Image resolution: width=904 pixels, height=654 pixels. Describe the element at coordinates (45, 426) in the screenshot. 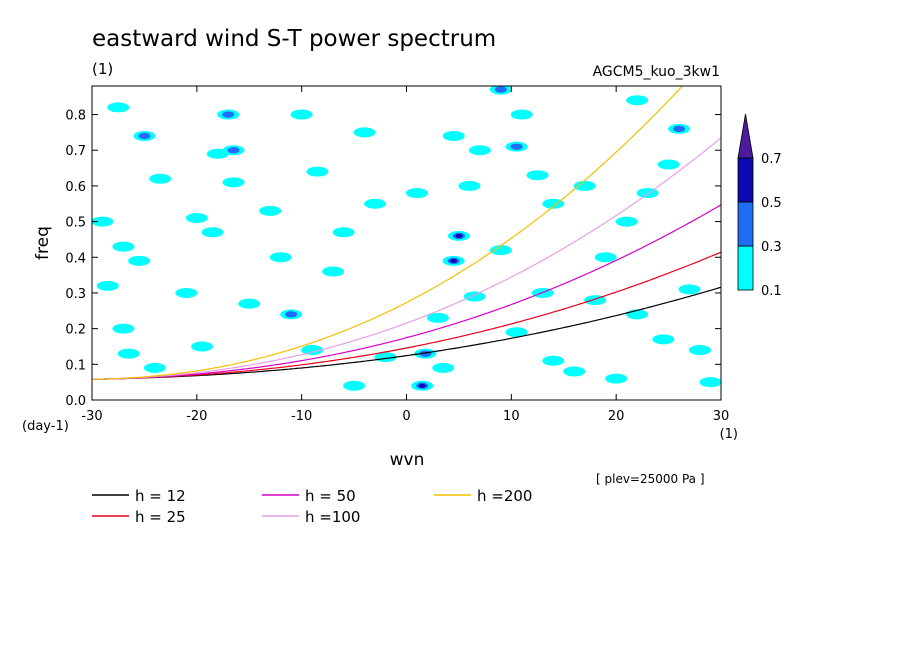

I see `y-units-label: (day-1)` at that location.